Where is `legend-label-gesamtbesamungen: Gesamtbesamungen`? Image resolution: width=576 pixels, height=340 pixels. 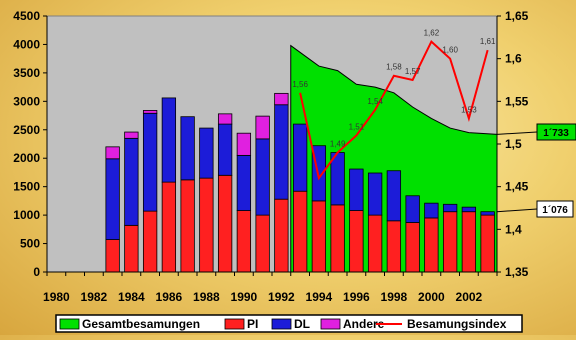 legend-label-gesamtbesamungen: Gesamtbesamungen is located at coordinates (141, 324).